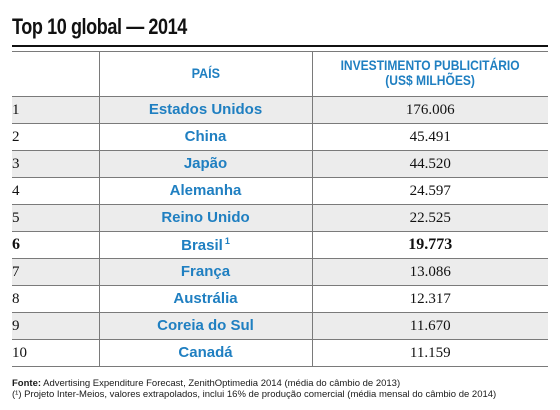 The width and height of the screenshot is (560, 410). I want to click on header-investment-label: INVESTIMENTO PUBLICITÁRIO (US$ MILHÕES), so click(430, 73).